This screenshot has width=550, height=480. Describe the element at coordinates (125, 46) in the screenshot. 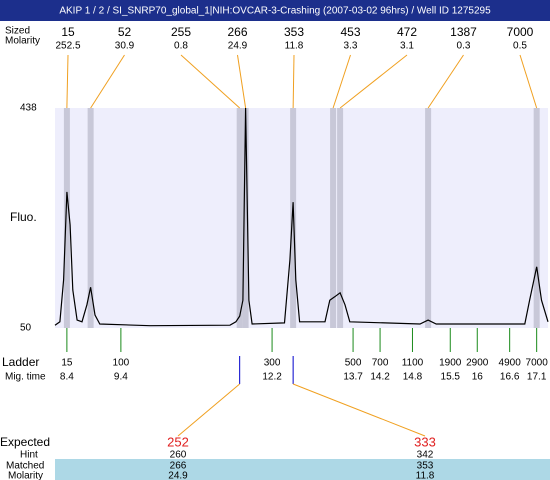

I see `peak-molarity: 30.9` at that location.